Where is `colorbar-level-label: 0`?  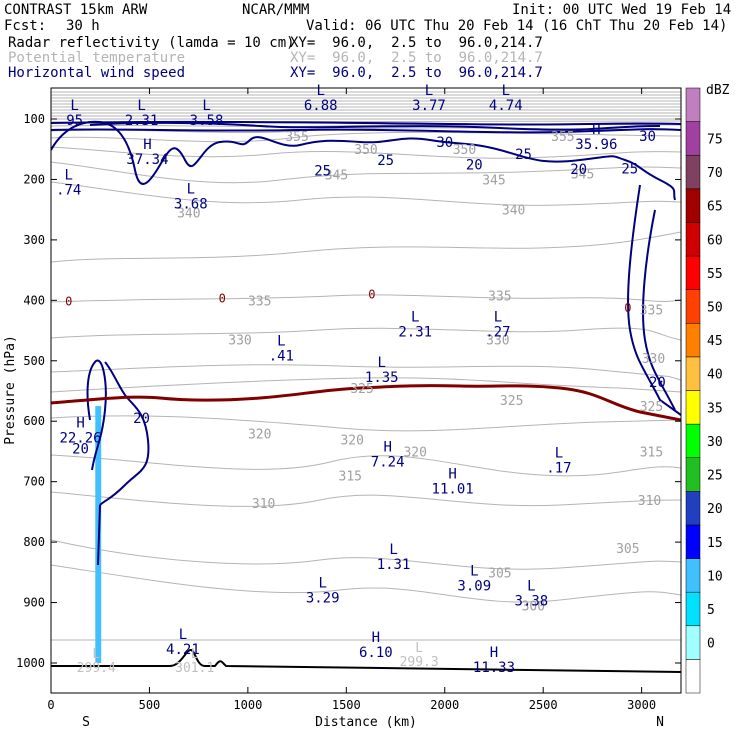 colorbar-level-label: 0 is located at coordinates (711, 644).